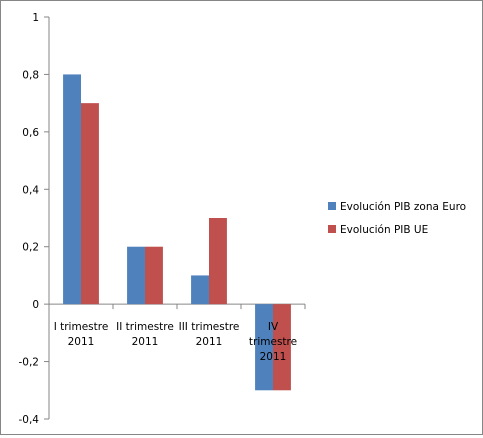  I want to click on y-tick-label: 0,4, so click(30, 190).